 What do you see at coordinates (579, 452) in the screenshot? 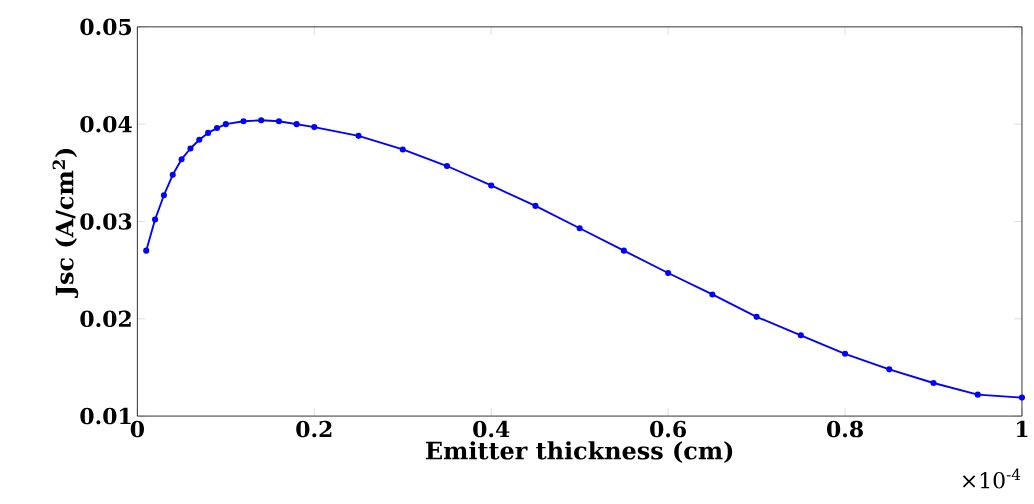
I see `x-axis-title: Emitter thickness (cm)` at bounding box center [579, 452].